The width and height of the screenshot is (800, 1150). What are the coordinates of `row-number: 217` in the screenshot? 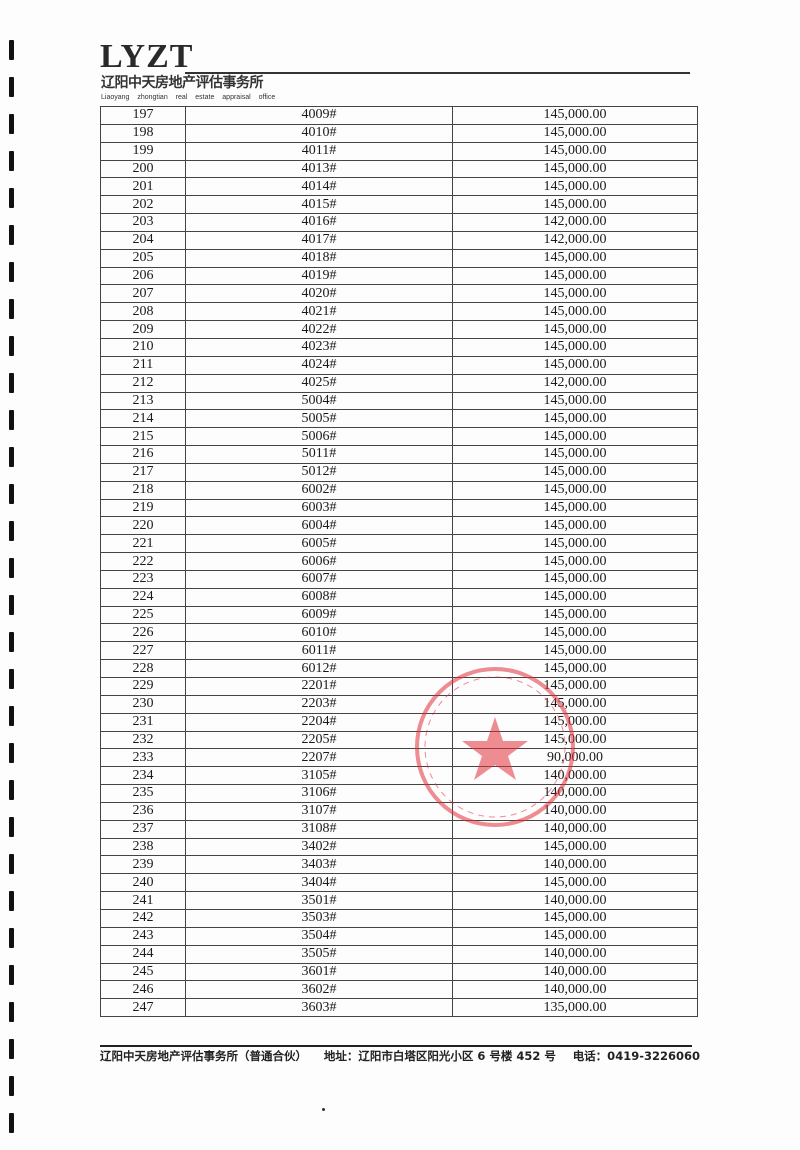 It's located at (143, 472).